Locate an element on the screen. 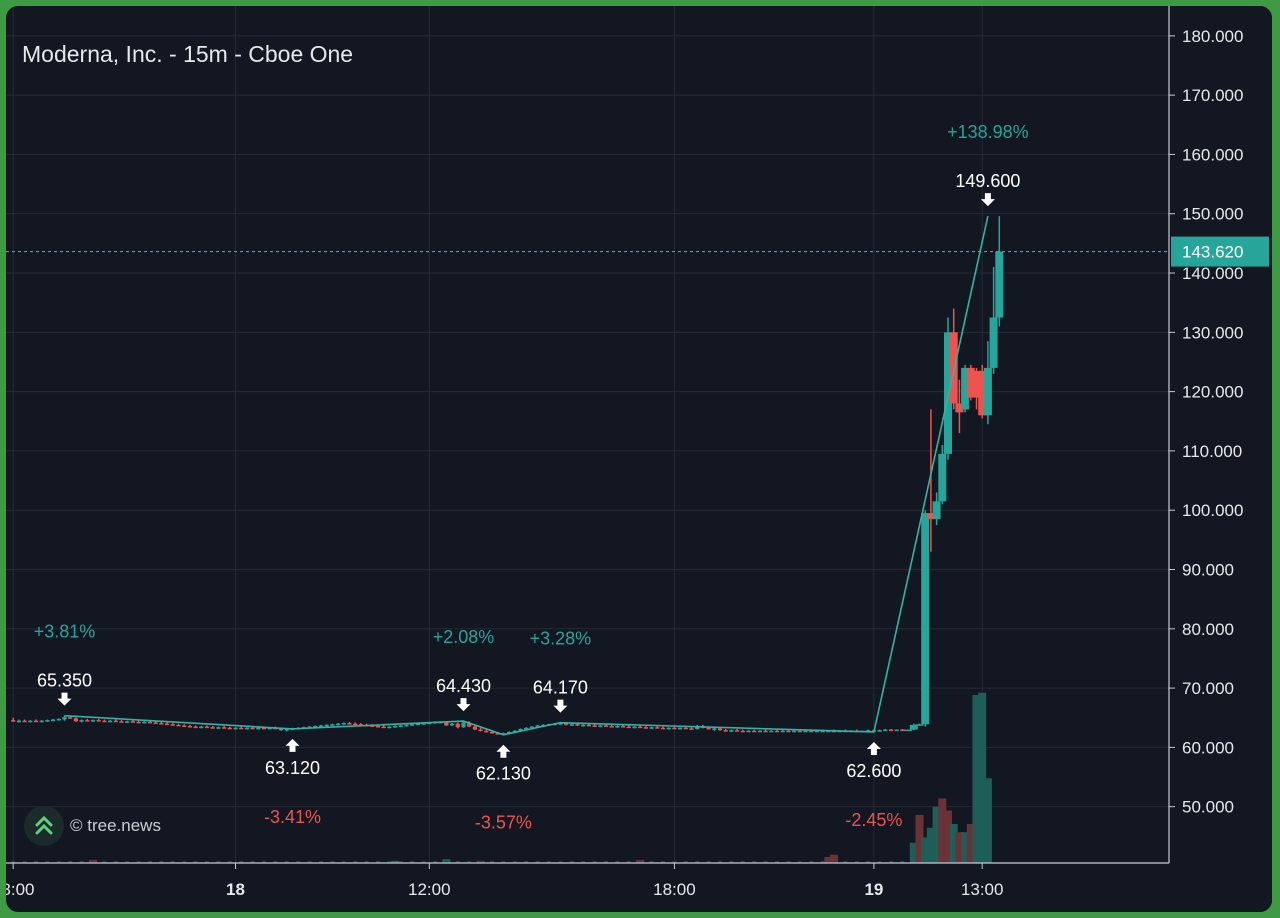 The height and width of the screenshot is (918, 1280). price-axis-background is located at coordinates (1220, 459).